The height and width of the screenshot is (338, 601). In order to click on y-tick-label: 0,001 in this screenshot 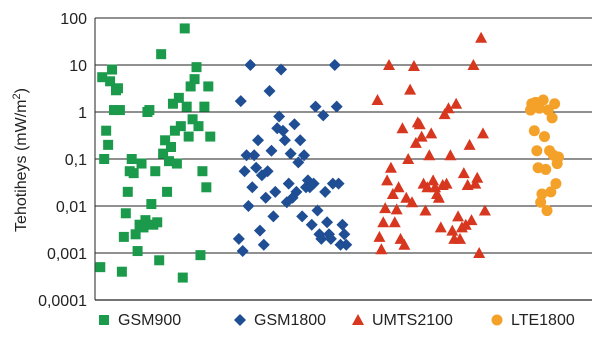, I will do `click(67, 254)`.